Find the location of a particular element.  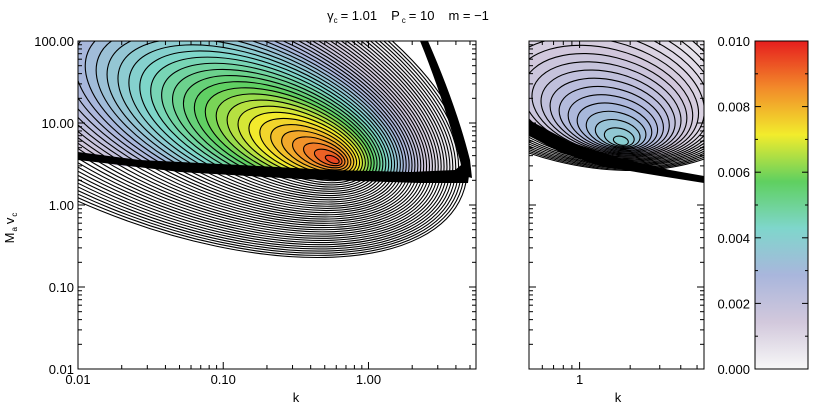

colorbar-tick-label: 0.008 is located at coordinates (733, 107).